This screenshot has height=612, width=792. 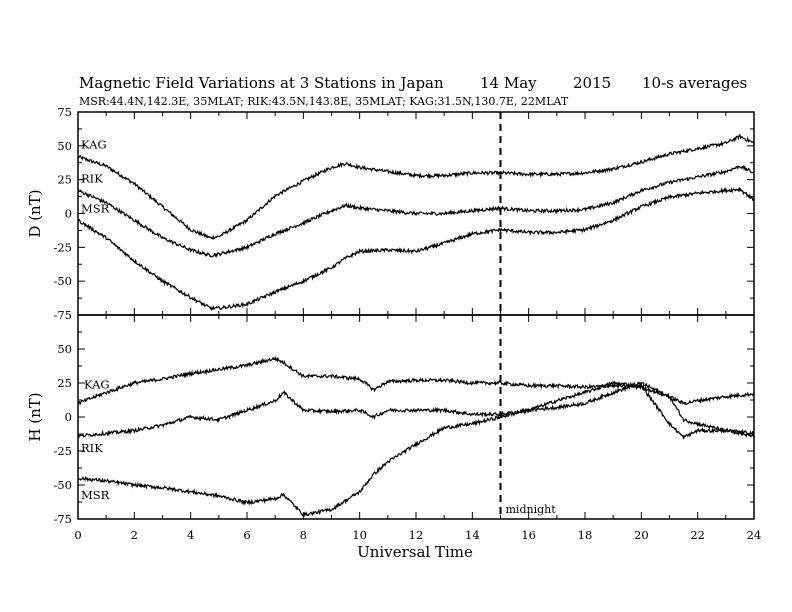 I want to click on x-axis-label: Universal Time, so click(x=415, y=552).